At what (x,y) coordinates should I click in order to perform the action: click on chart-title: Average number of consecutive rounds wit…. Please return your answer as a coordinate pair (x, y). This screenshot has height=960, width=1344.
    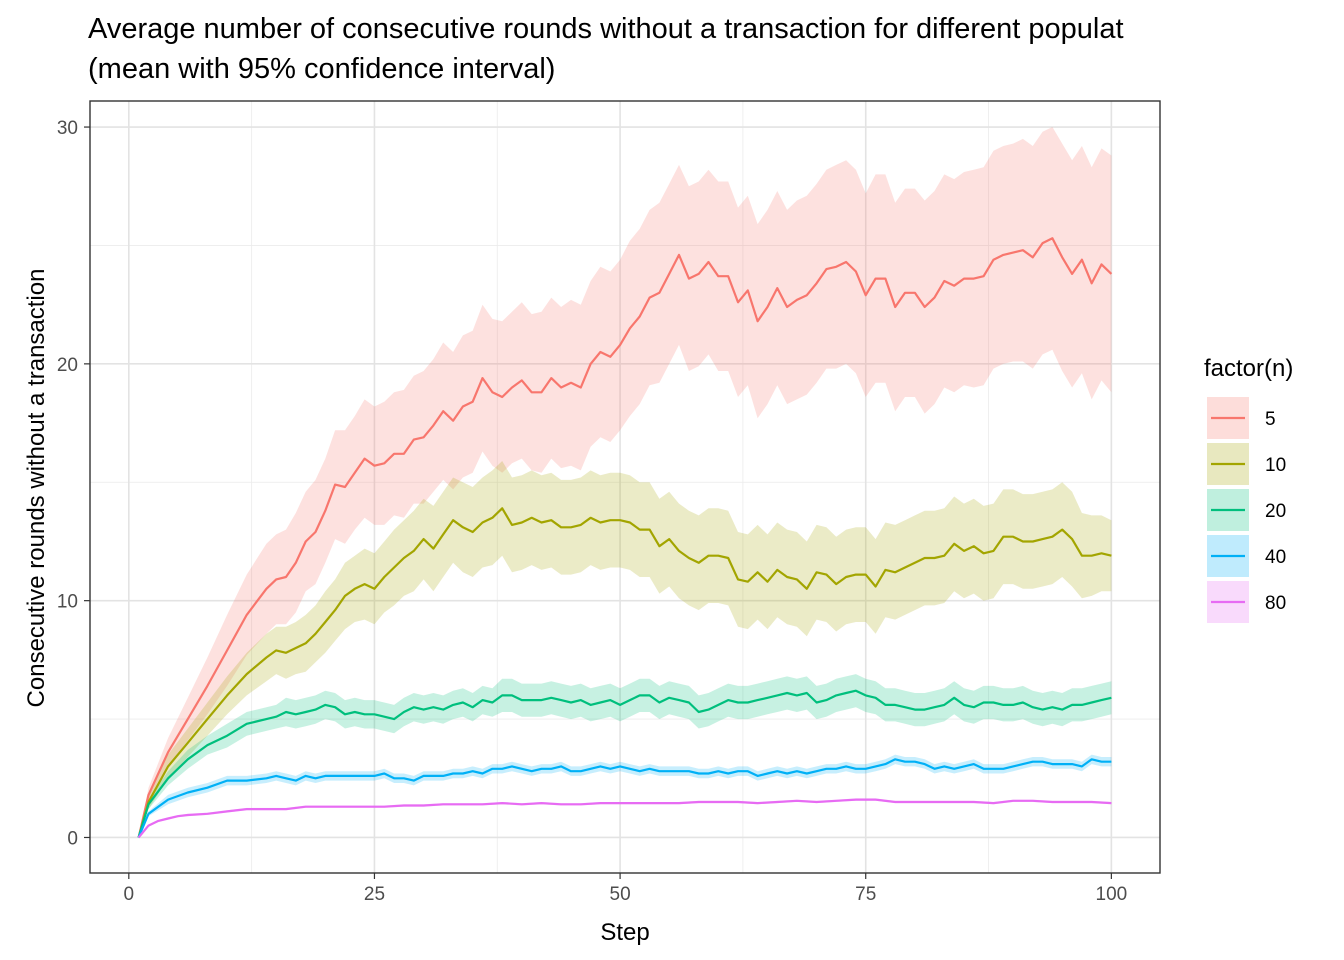
    Looking at the image, I should click on (606, 29).